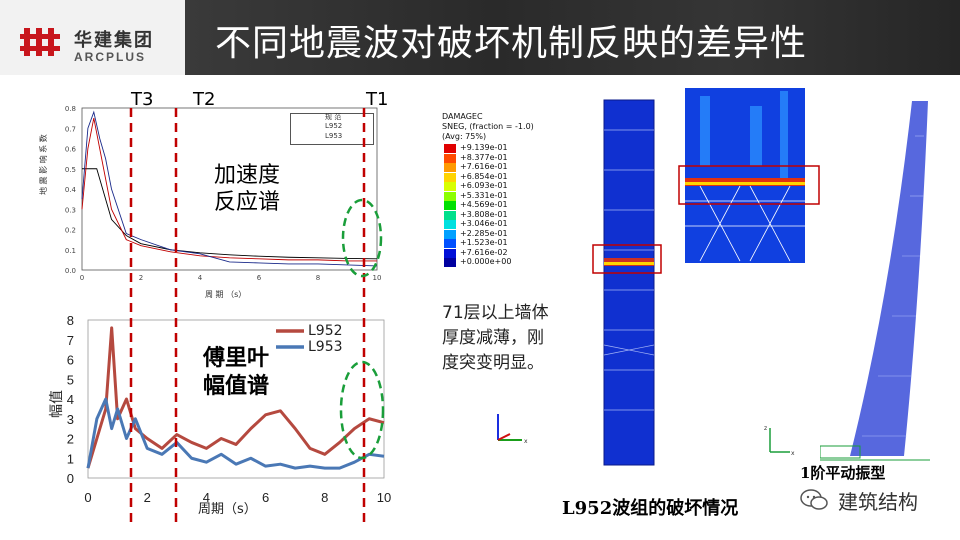 The height and width of the screenshot is (540, 960). Describe the element at coordinates (325, 331) in the screenshot. I see `bottom-legend-item-l952: L952` at that location.